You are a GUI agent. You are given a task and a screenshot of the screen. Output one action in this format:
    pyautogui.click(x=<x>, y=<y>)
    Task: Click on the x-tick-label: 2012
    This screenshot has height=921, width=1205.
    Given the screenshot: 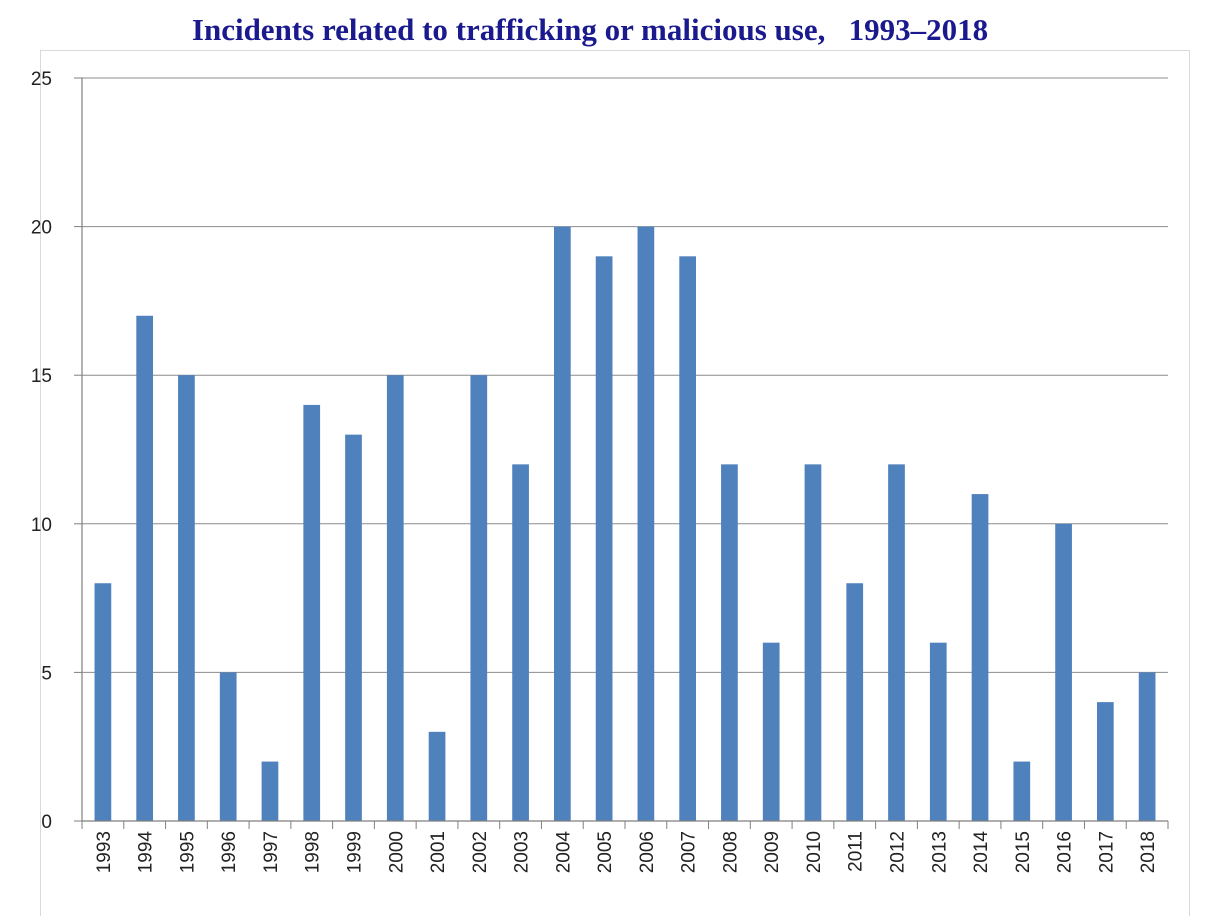 What is the action you would take?
    pyautogui.click(x=898, y=852)
    